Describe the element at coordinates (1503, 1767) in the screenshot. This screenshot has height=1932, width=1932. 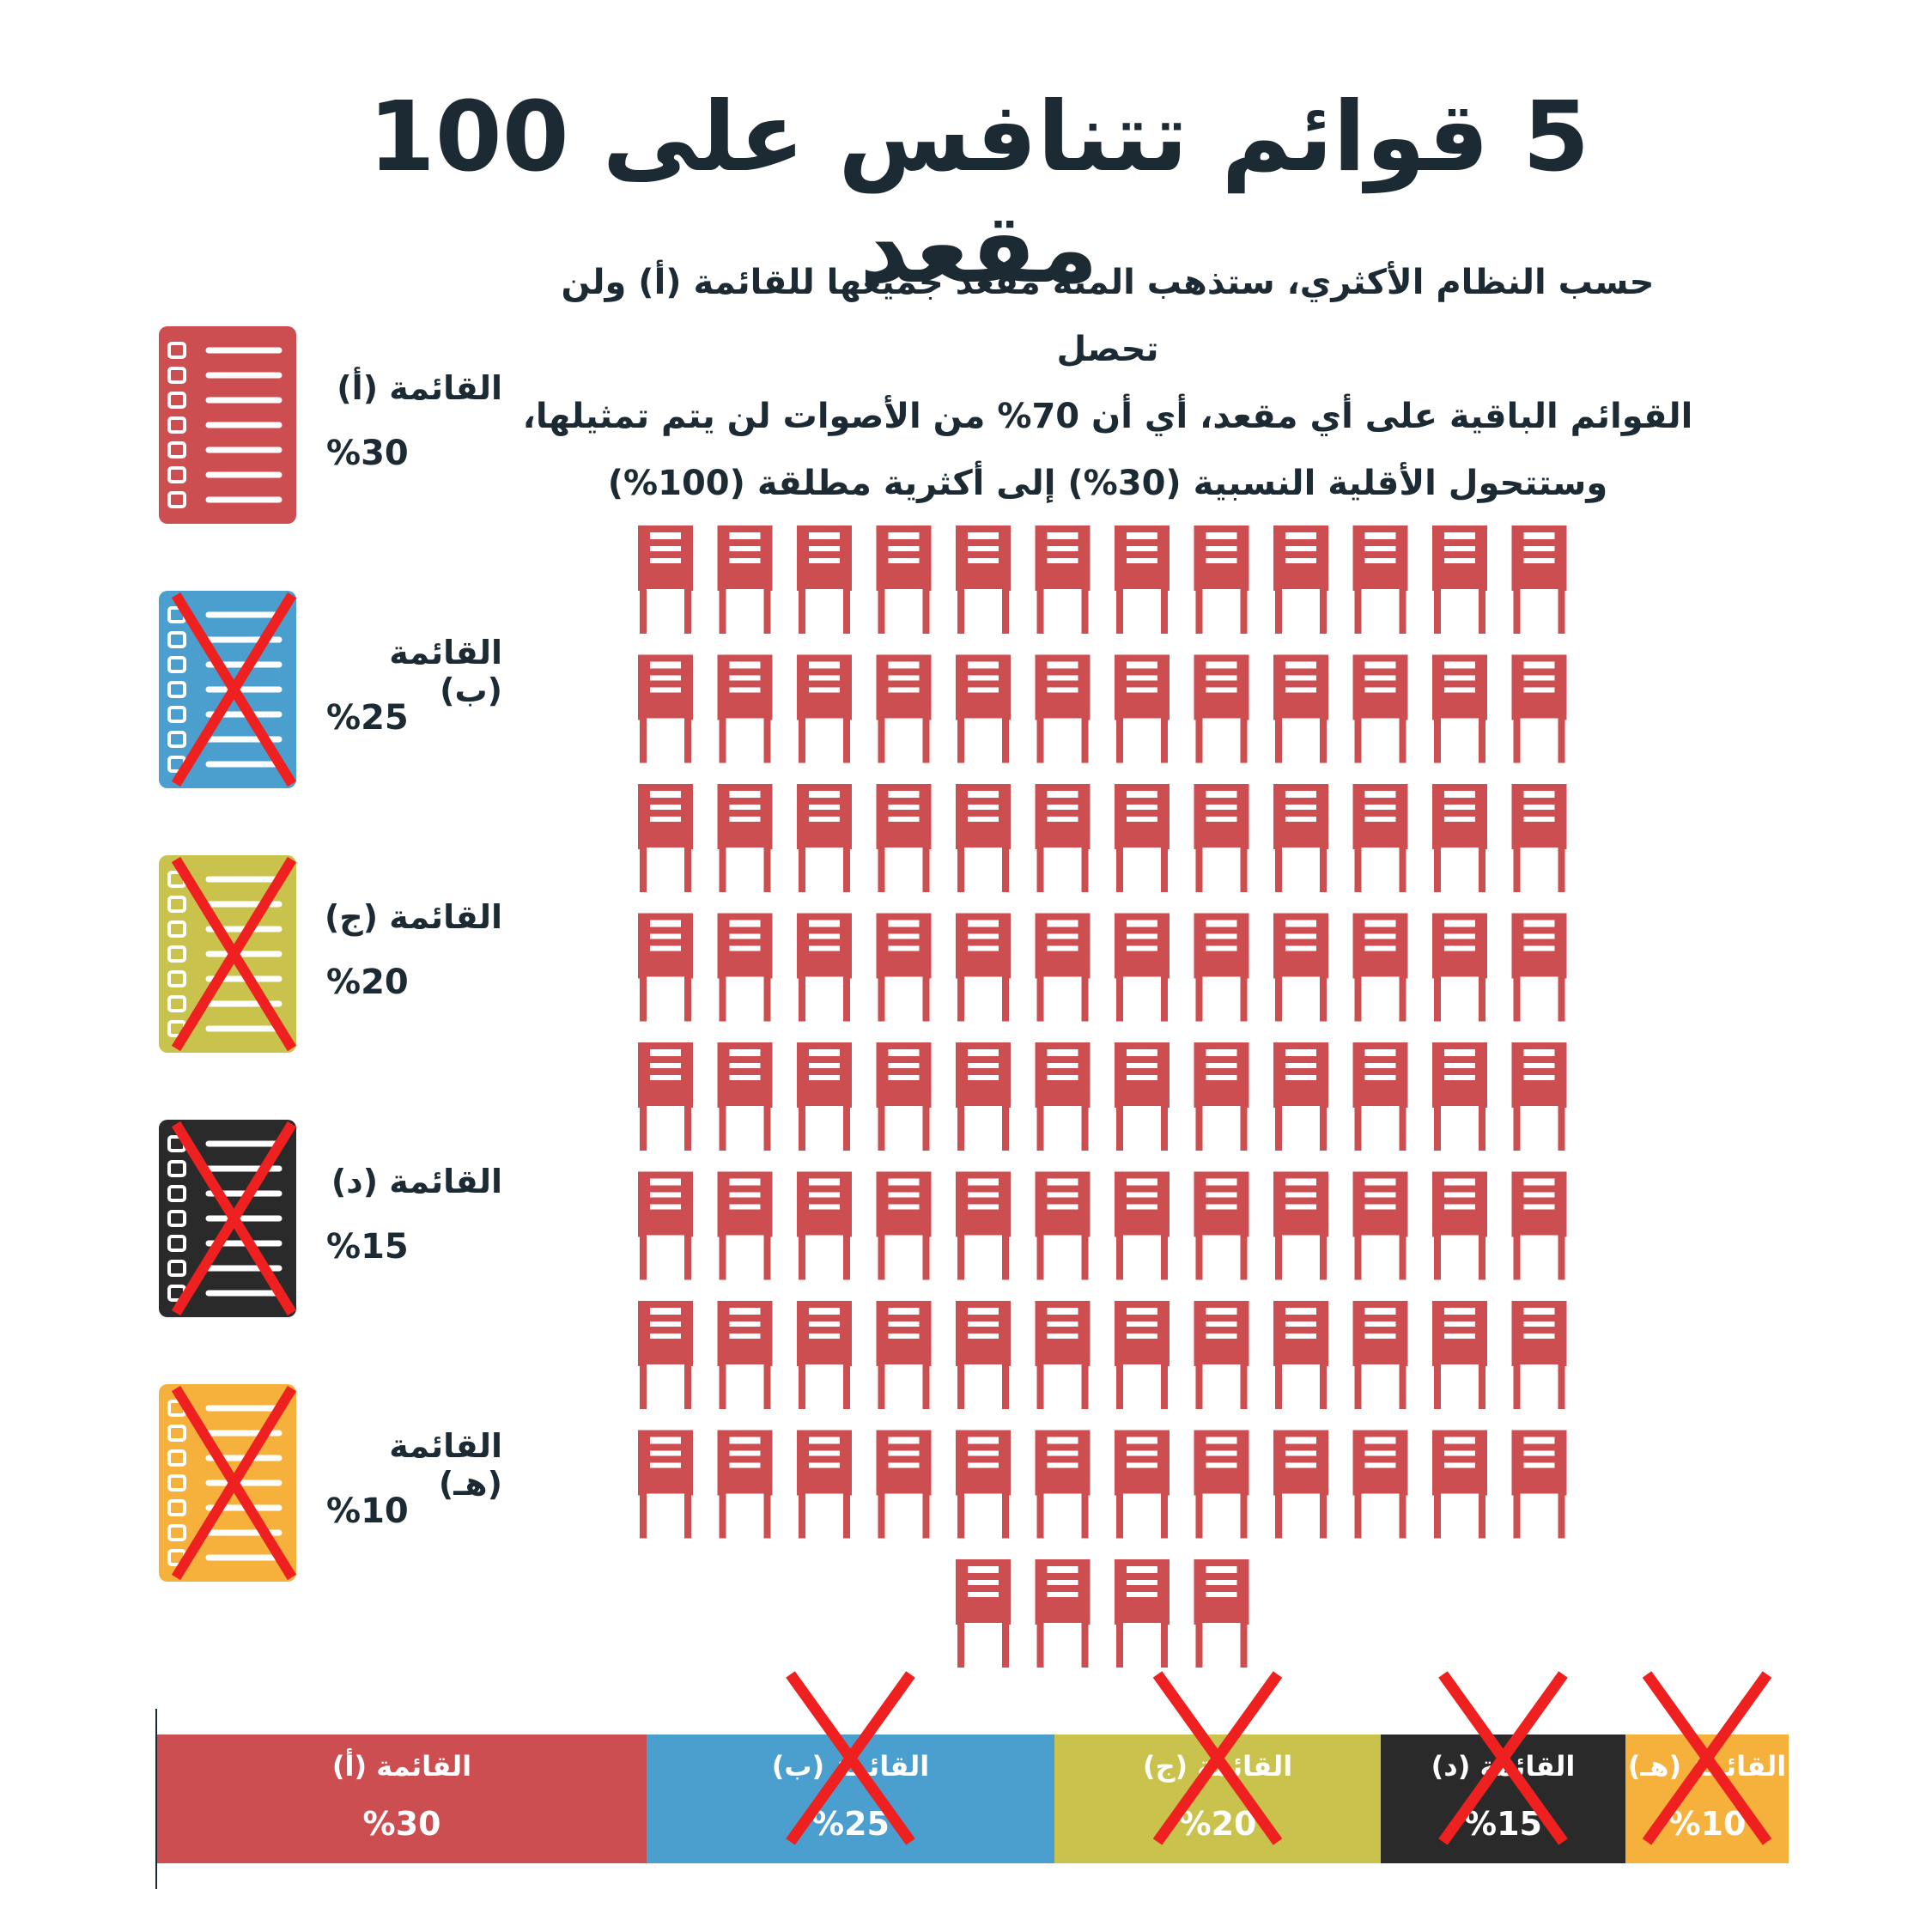
I see `bar-segment-label: القائمة (د)` at that location.